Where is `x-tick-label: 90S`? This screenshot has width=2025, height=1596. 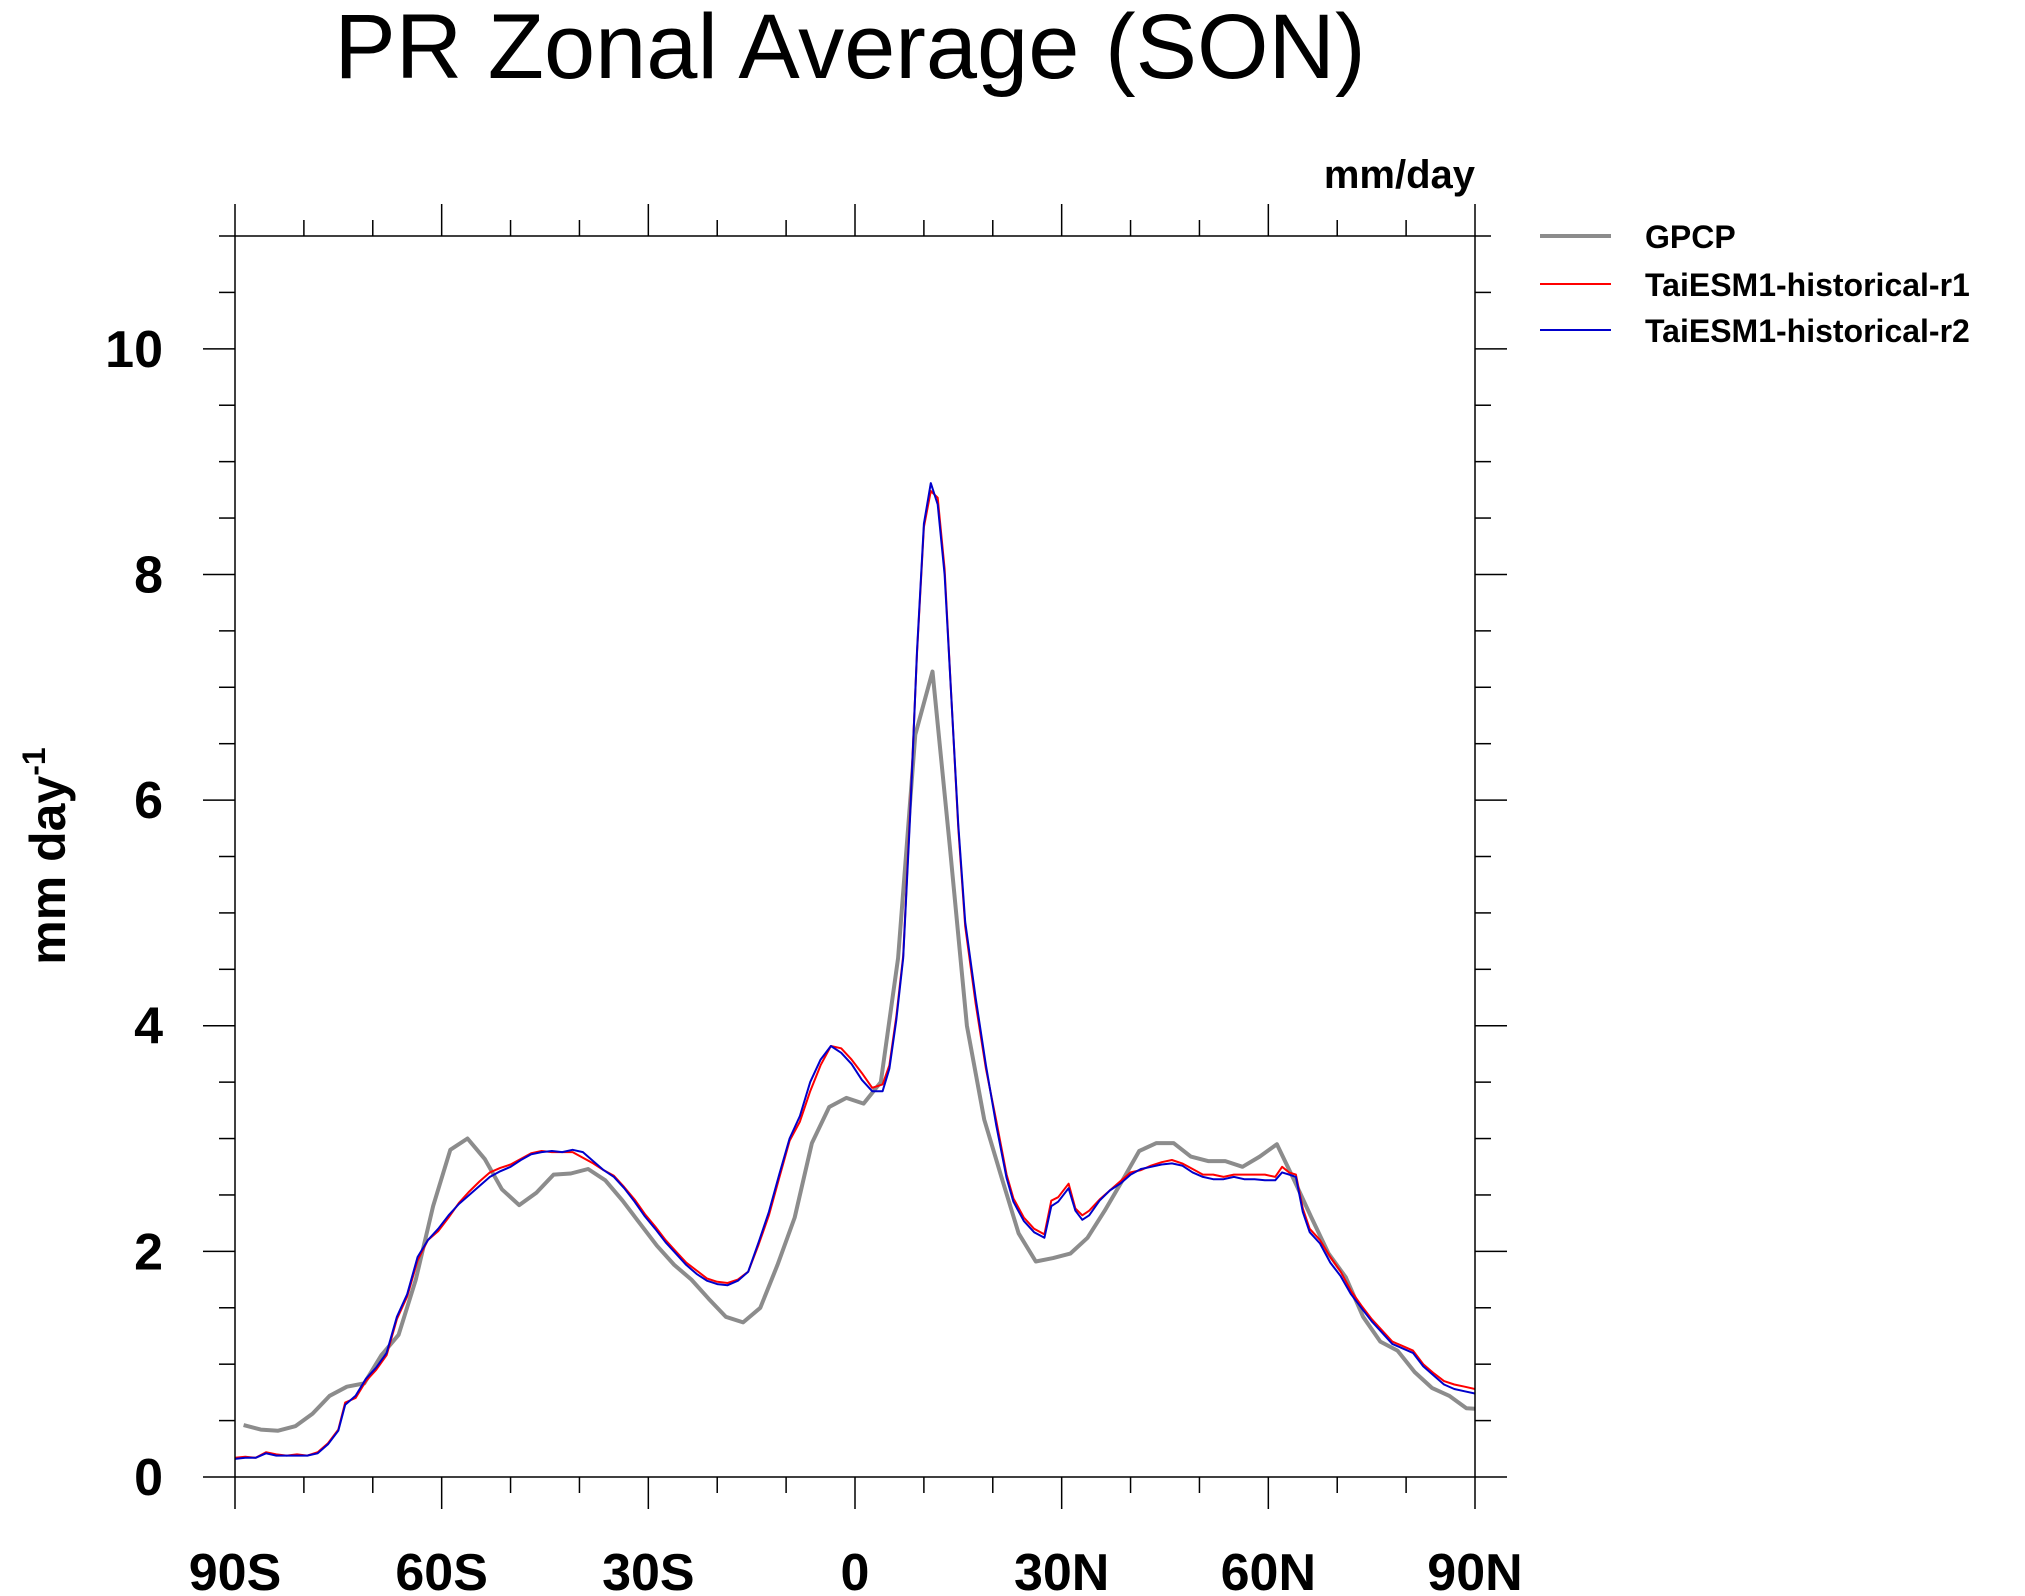
x-tick-label: 90S is located at coordinates (235, 1570).